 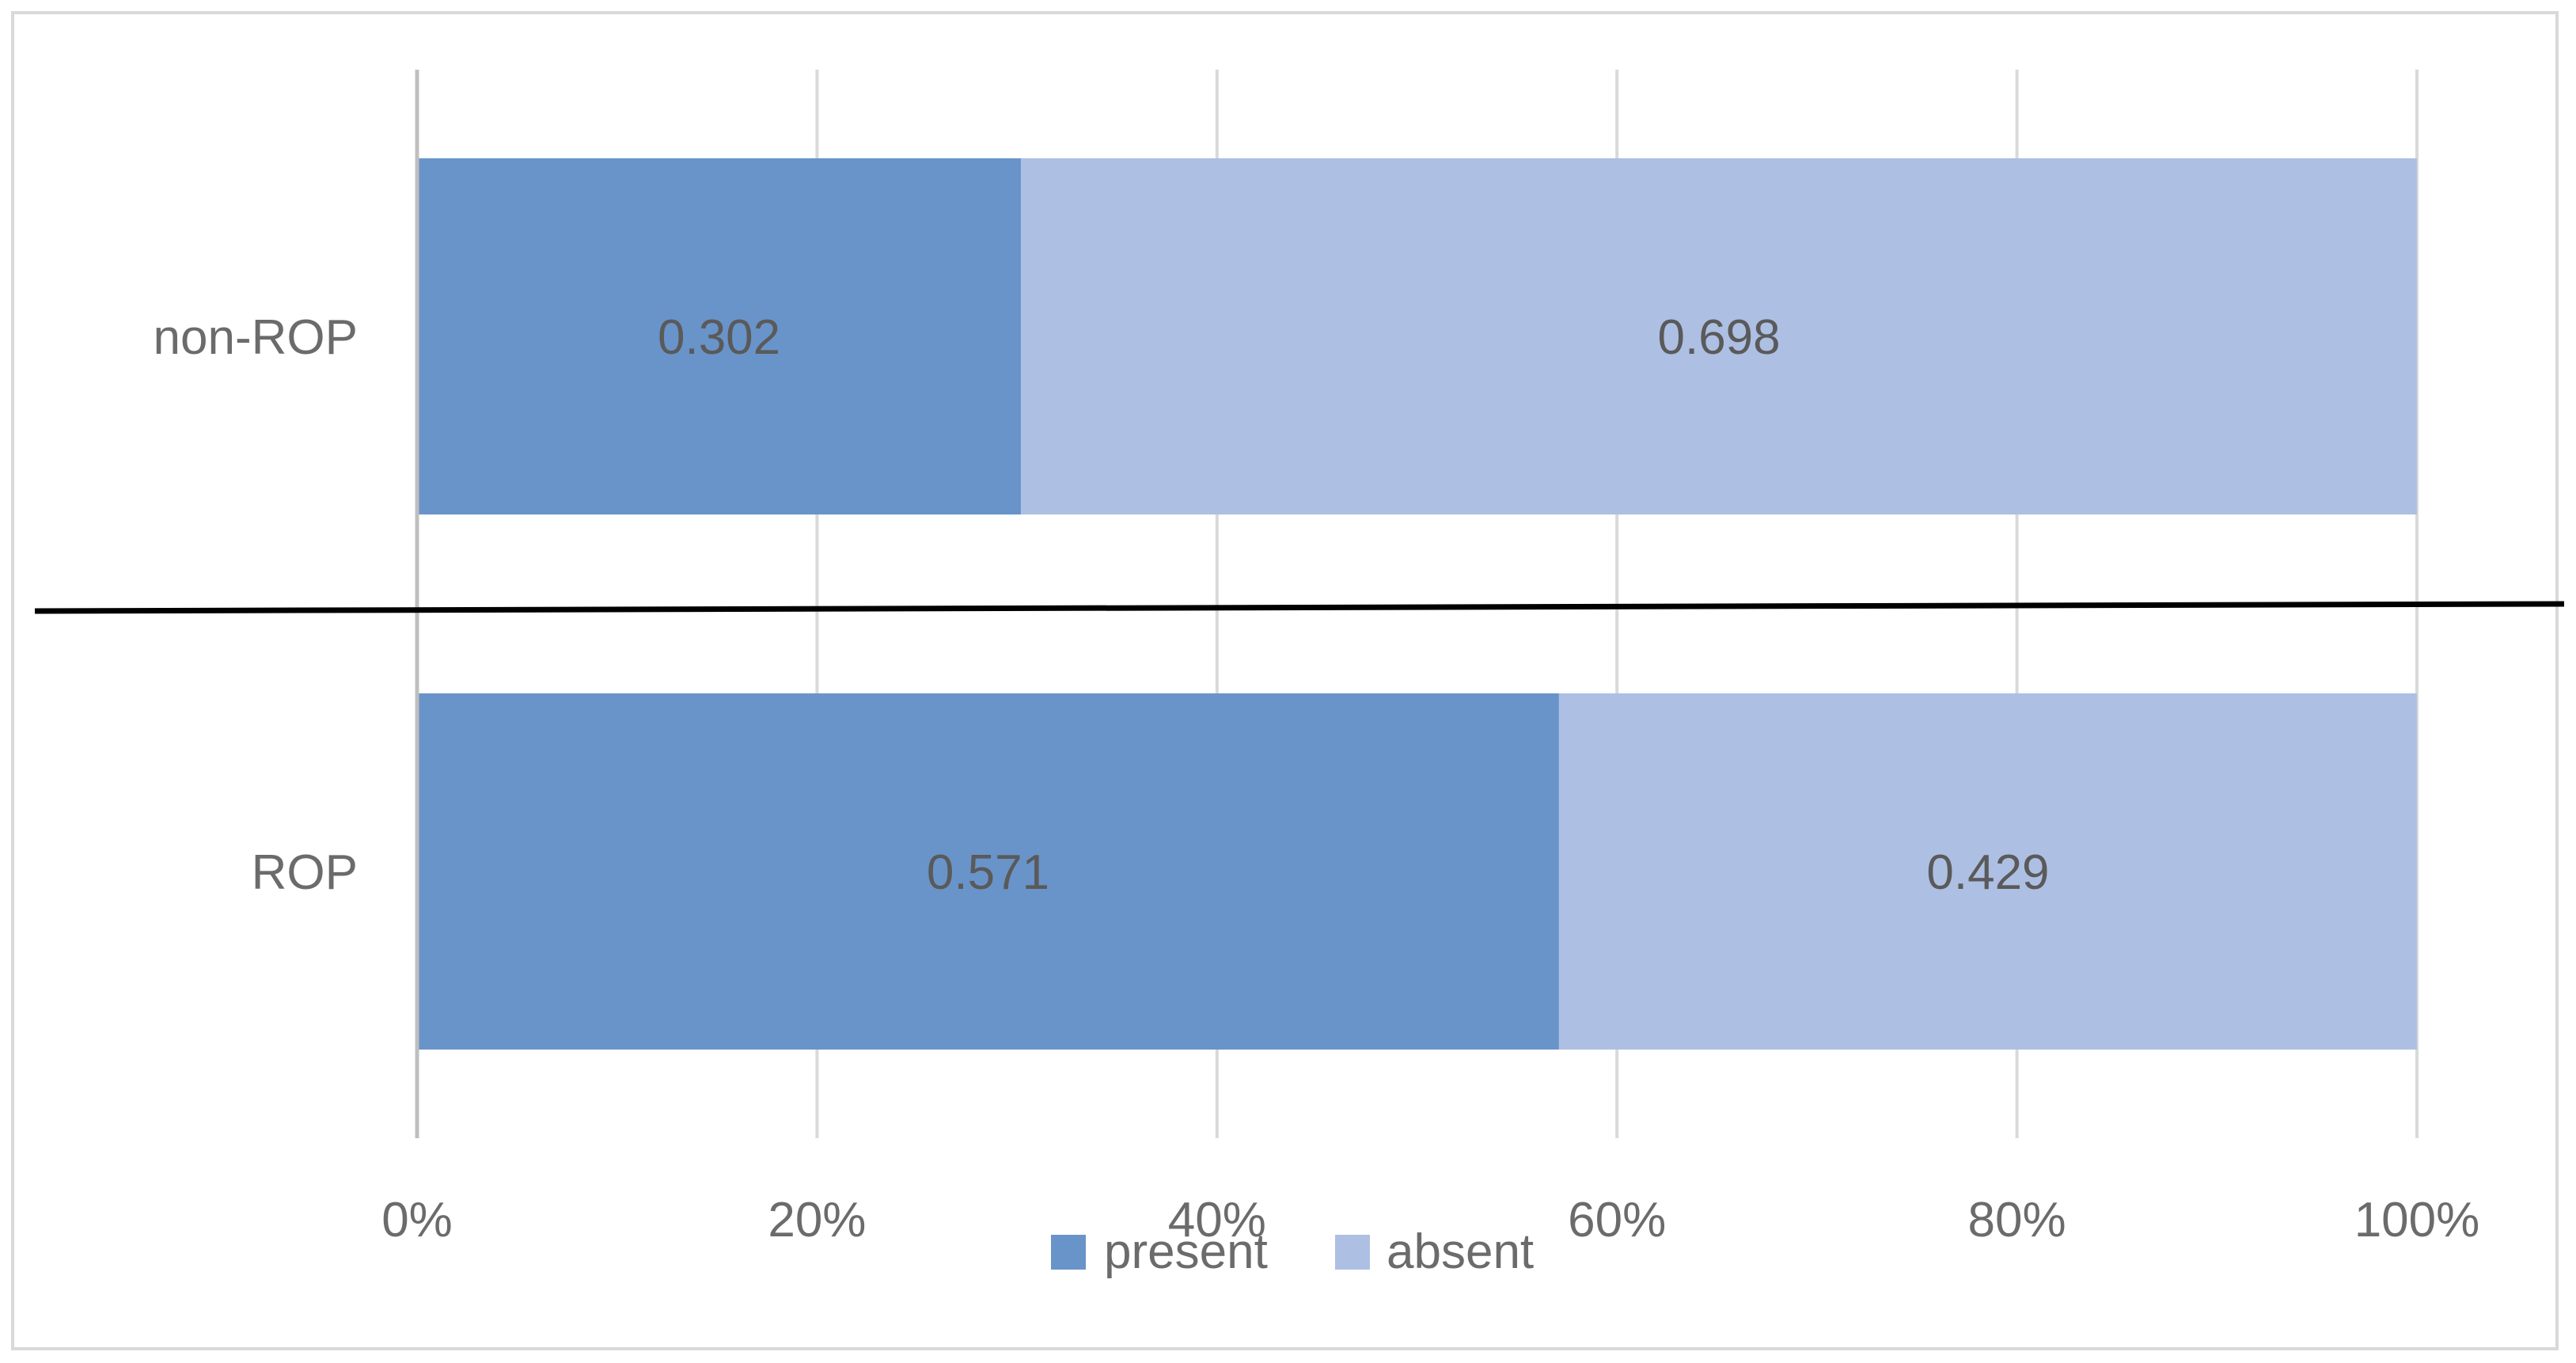 I want to click on data-label-non-rop-present: 0.302, so click(x=719, y=337).